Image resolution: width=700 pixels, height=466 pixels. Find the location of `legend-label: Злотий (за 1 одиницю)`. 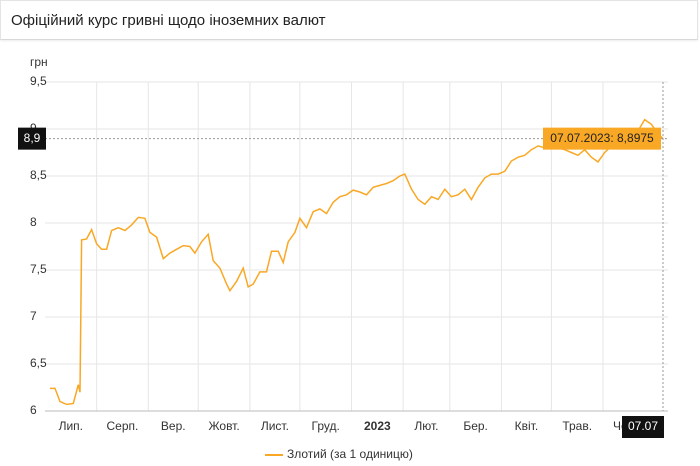

legend-label: Злотий (за 1 одиницю) is located at coordinates (350, 454).